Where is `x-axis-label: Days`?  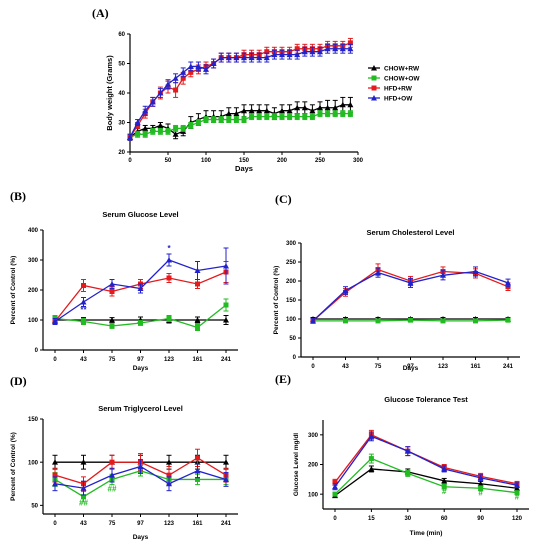 x-axis-label: Days is located at coordinates (411, 368).